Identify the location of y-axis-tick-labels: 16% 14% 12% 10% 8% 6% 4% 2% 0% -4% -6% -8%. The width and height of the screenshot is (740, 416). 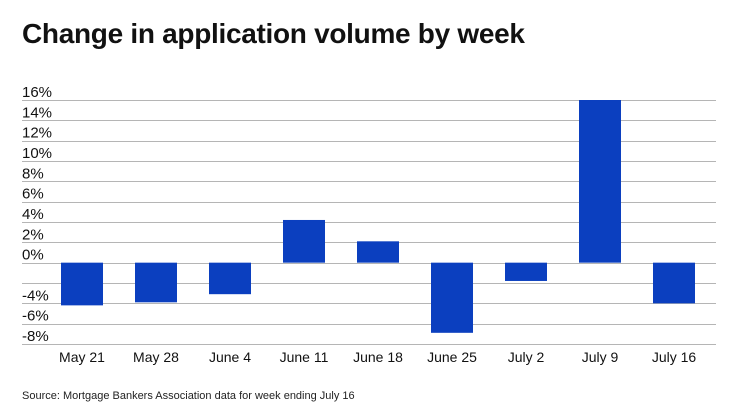
(37, 214).